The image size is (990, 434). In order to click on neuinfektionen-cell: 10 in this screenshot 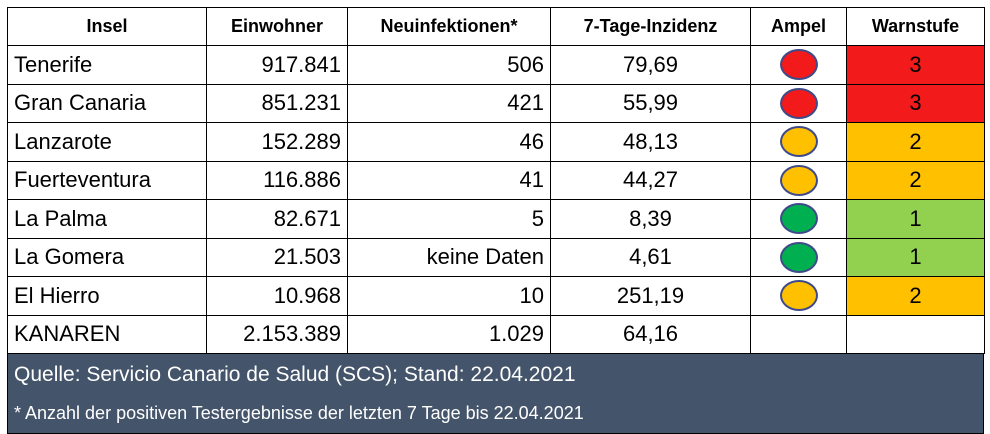, I will do `click(449, 296)`.